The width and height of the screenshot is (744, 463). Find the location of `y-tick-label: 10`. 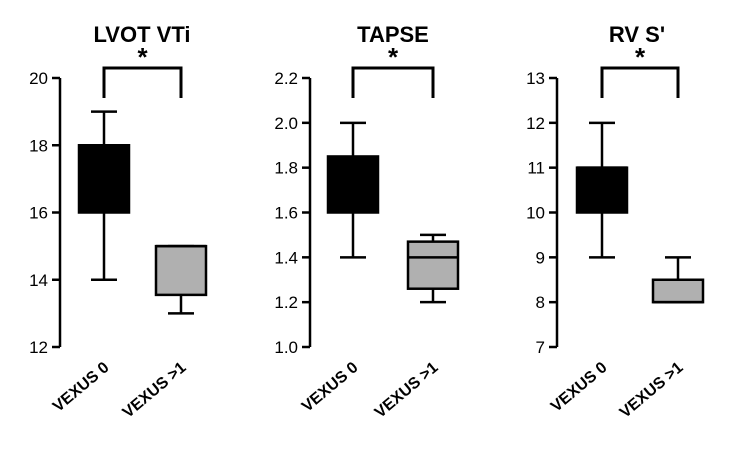

y-tick-label: 10 is located at coordinates (535, 213).